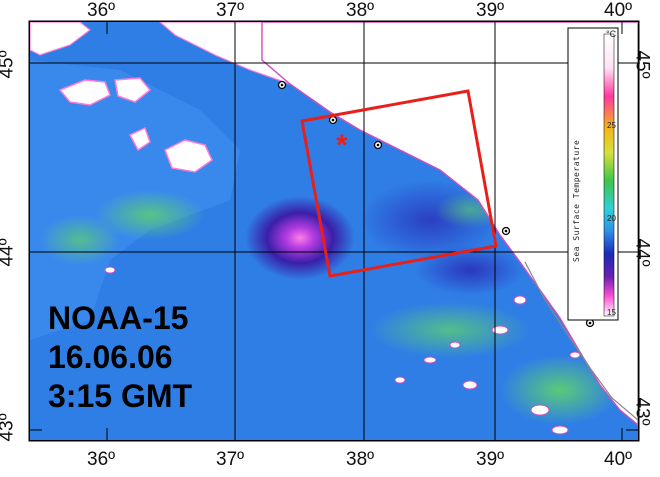 The width and height of the screenshot is (660, 477). What do you see at coordinates (230, 10) in the screenshot?
I see `lon-label-top-37: 37º` at bounding box center [230, 10].